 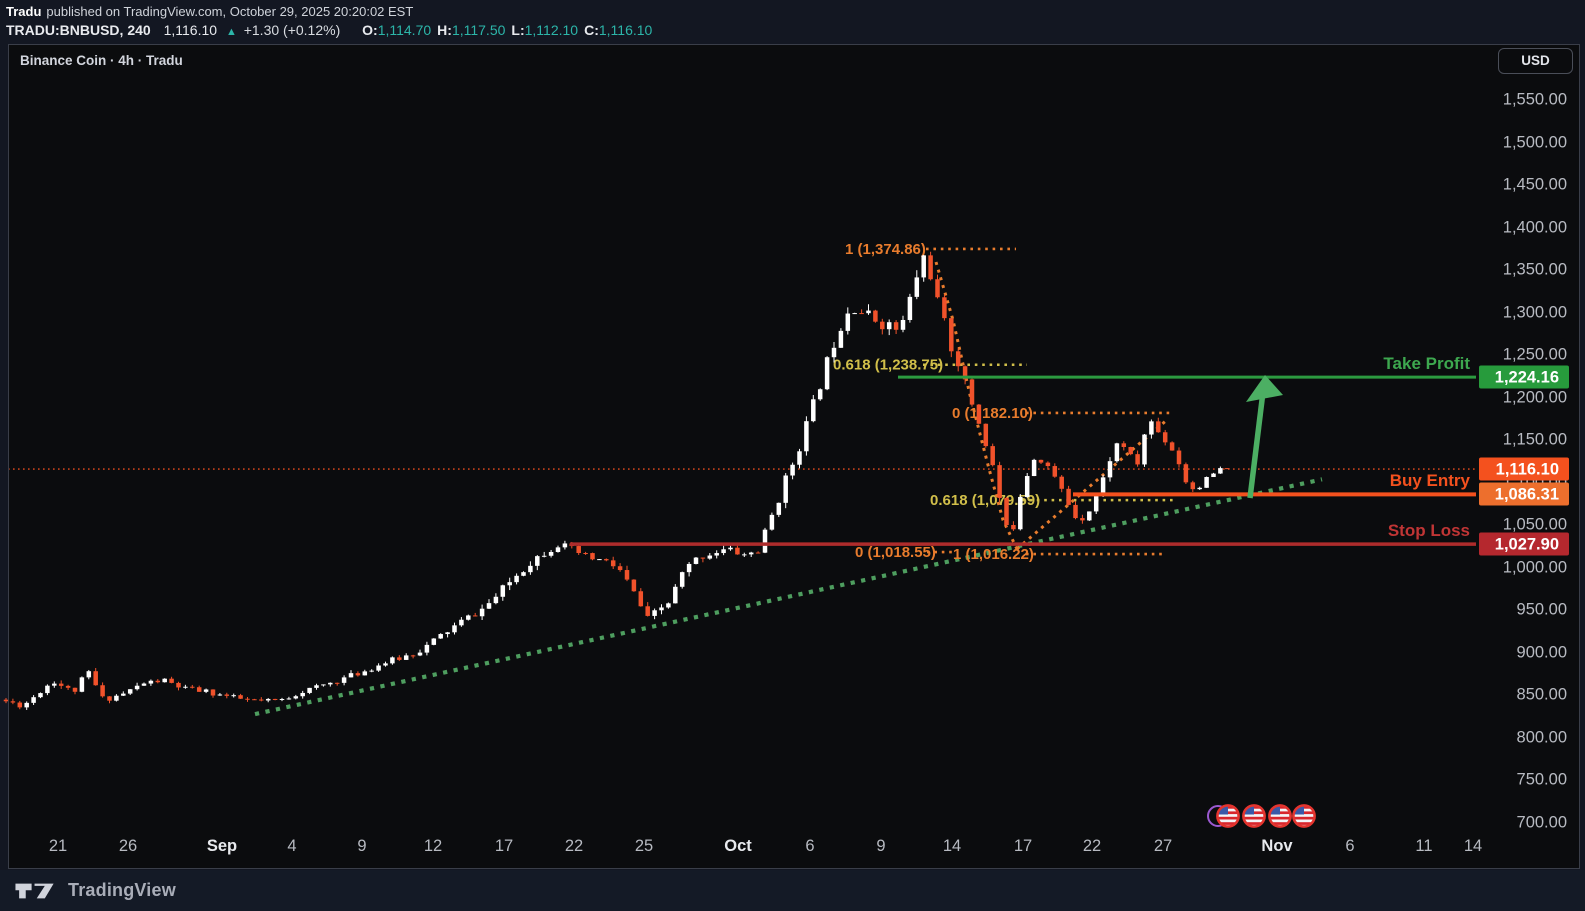 What do you see at coordinates (1534, 142) in the screenshot?
I see `price-tick-label: 1,500.00` at bounding box center [1534, 142].